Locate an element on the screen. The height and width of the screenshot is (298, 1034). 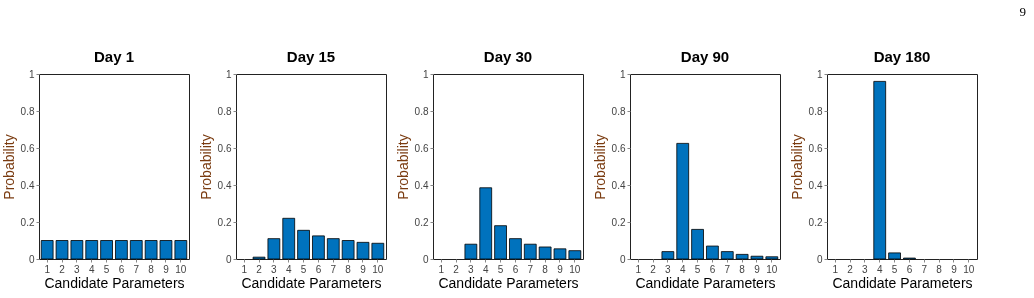
chart-title: Day 180 is located at coordinates (902, 56).